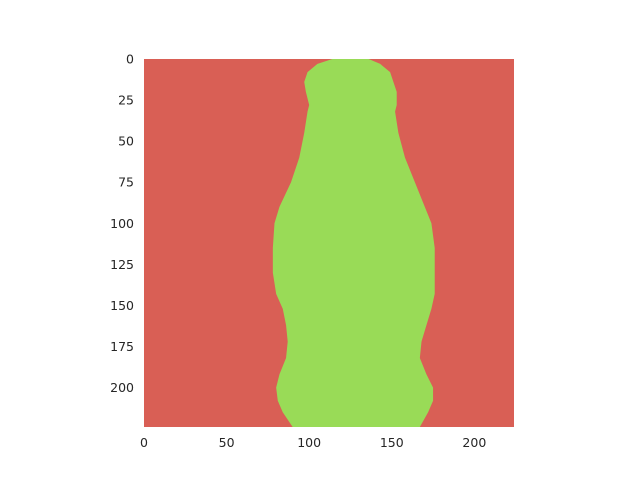 This screenshot has width=640, height=480. Describe the element at coordinates (130, 59) in the screenshot. I see `y-tick-label: 0` at that location.